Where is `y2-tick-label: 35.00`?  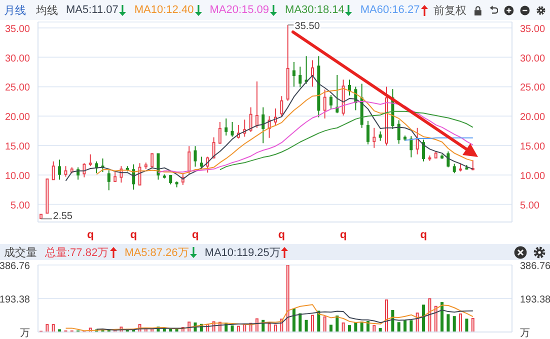 y2-tick-label: 35.00 is located at coordinates (533, 29).